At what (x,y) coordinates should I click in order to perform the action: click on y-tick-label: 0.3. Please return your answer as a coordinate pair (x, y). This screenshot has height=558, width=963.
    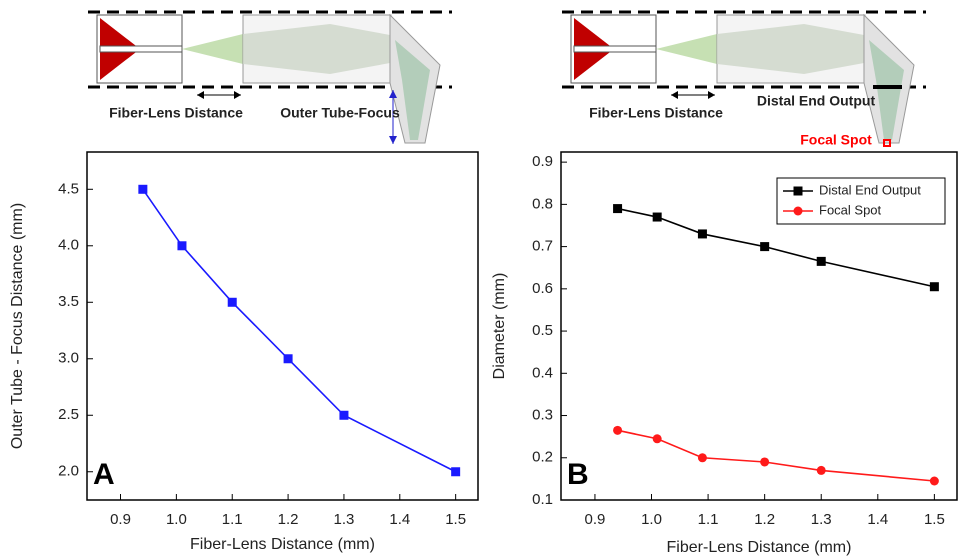
    Looking at the image, I should click on (542, 415).